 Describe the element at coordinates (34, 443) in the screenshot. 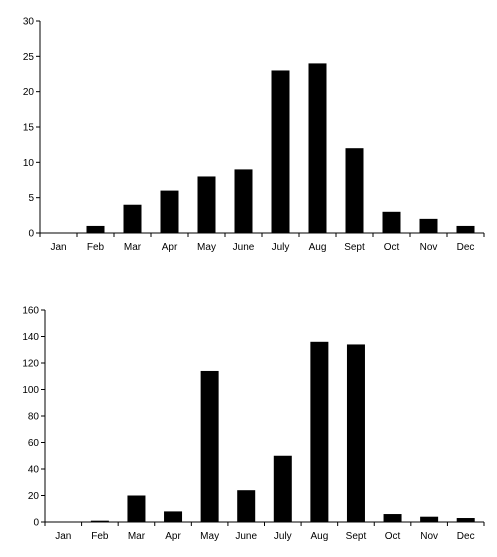

I see `y-tick-label: 60` at that location.